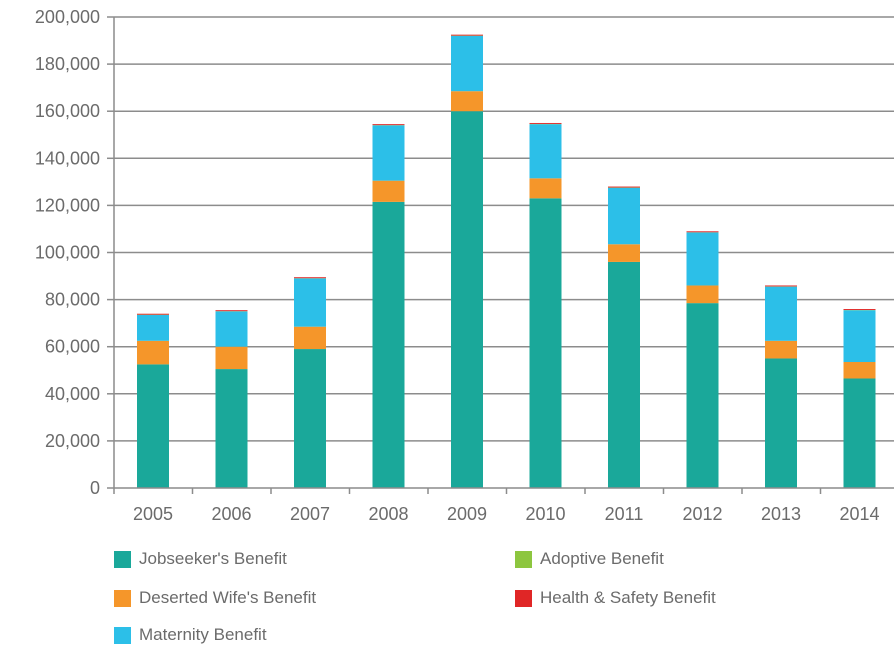 The width and height of the screenshot is (894, 649). What do you see at coordinates (67, 111) in the screenshot?
I see `y-tick-label: 160,000` at bounding box center [67, 111].